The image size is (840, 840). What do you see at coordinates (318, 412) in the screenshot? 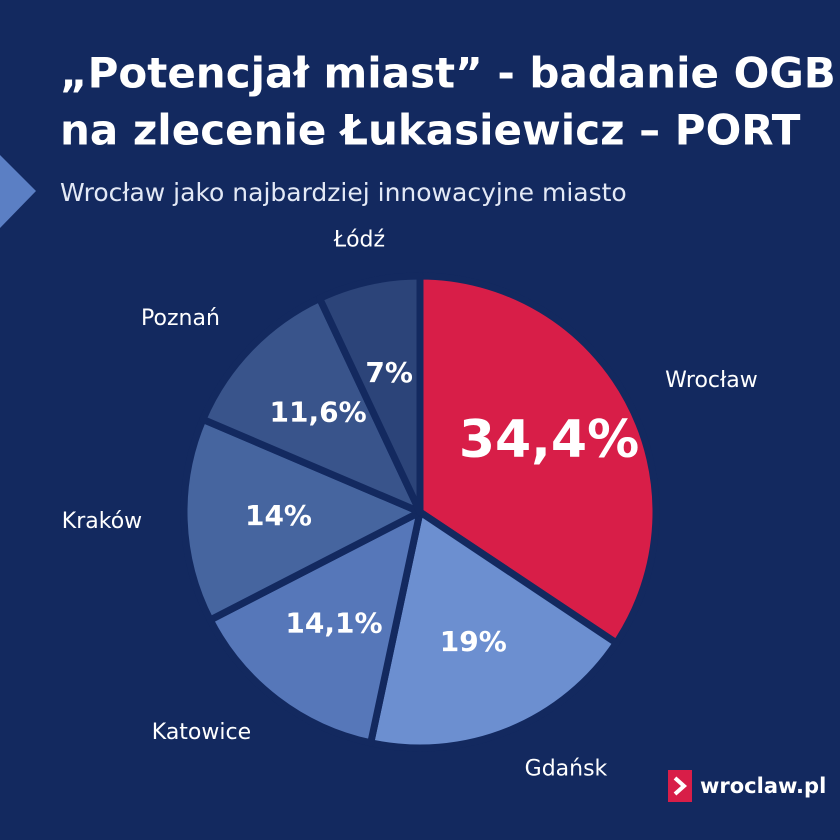
I see `value-label: 11,6%` at bounding box center [318, 412].